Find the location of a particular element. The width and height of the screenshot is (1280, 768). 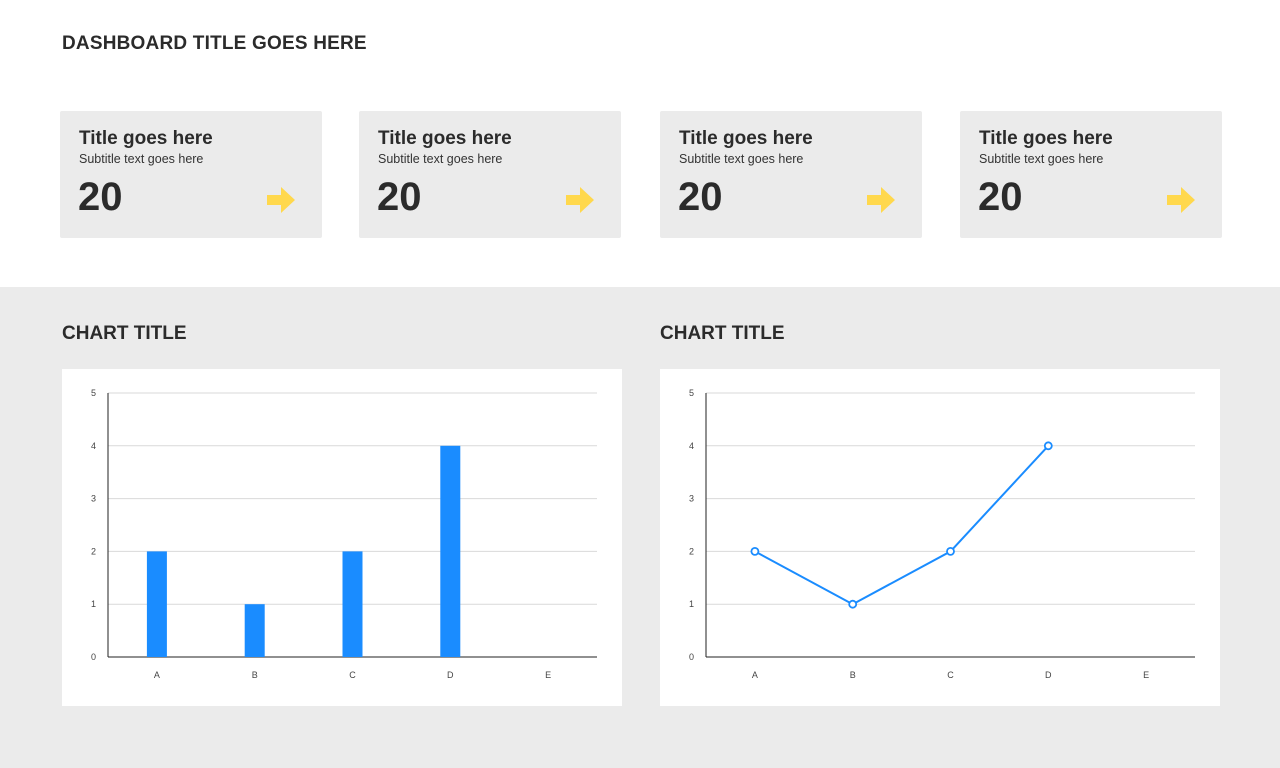

line-chart-title: CHART TITLE is located at coordinates (722, 333).